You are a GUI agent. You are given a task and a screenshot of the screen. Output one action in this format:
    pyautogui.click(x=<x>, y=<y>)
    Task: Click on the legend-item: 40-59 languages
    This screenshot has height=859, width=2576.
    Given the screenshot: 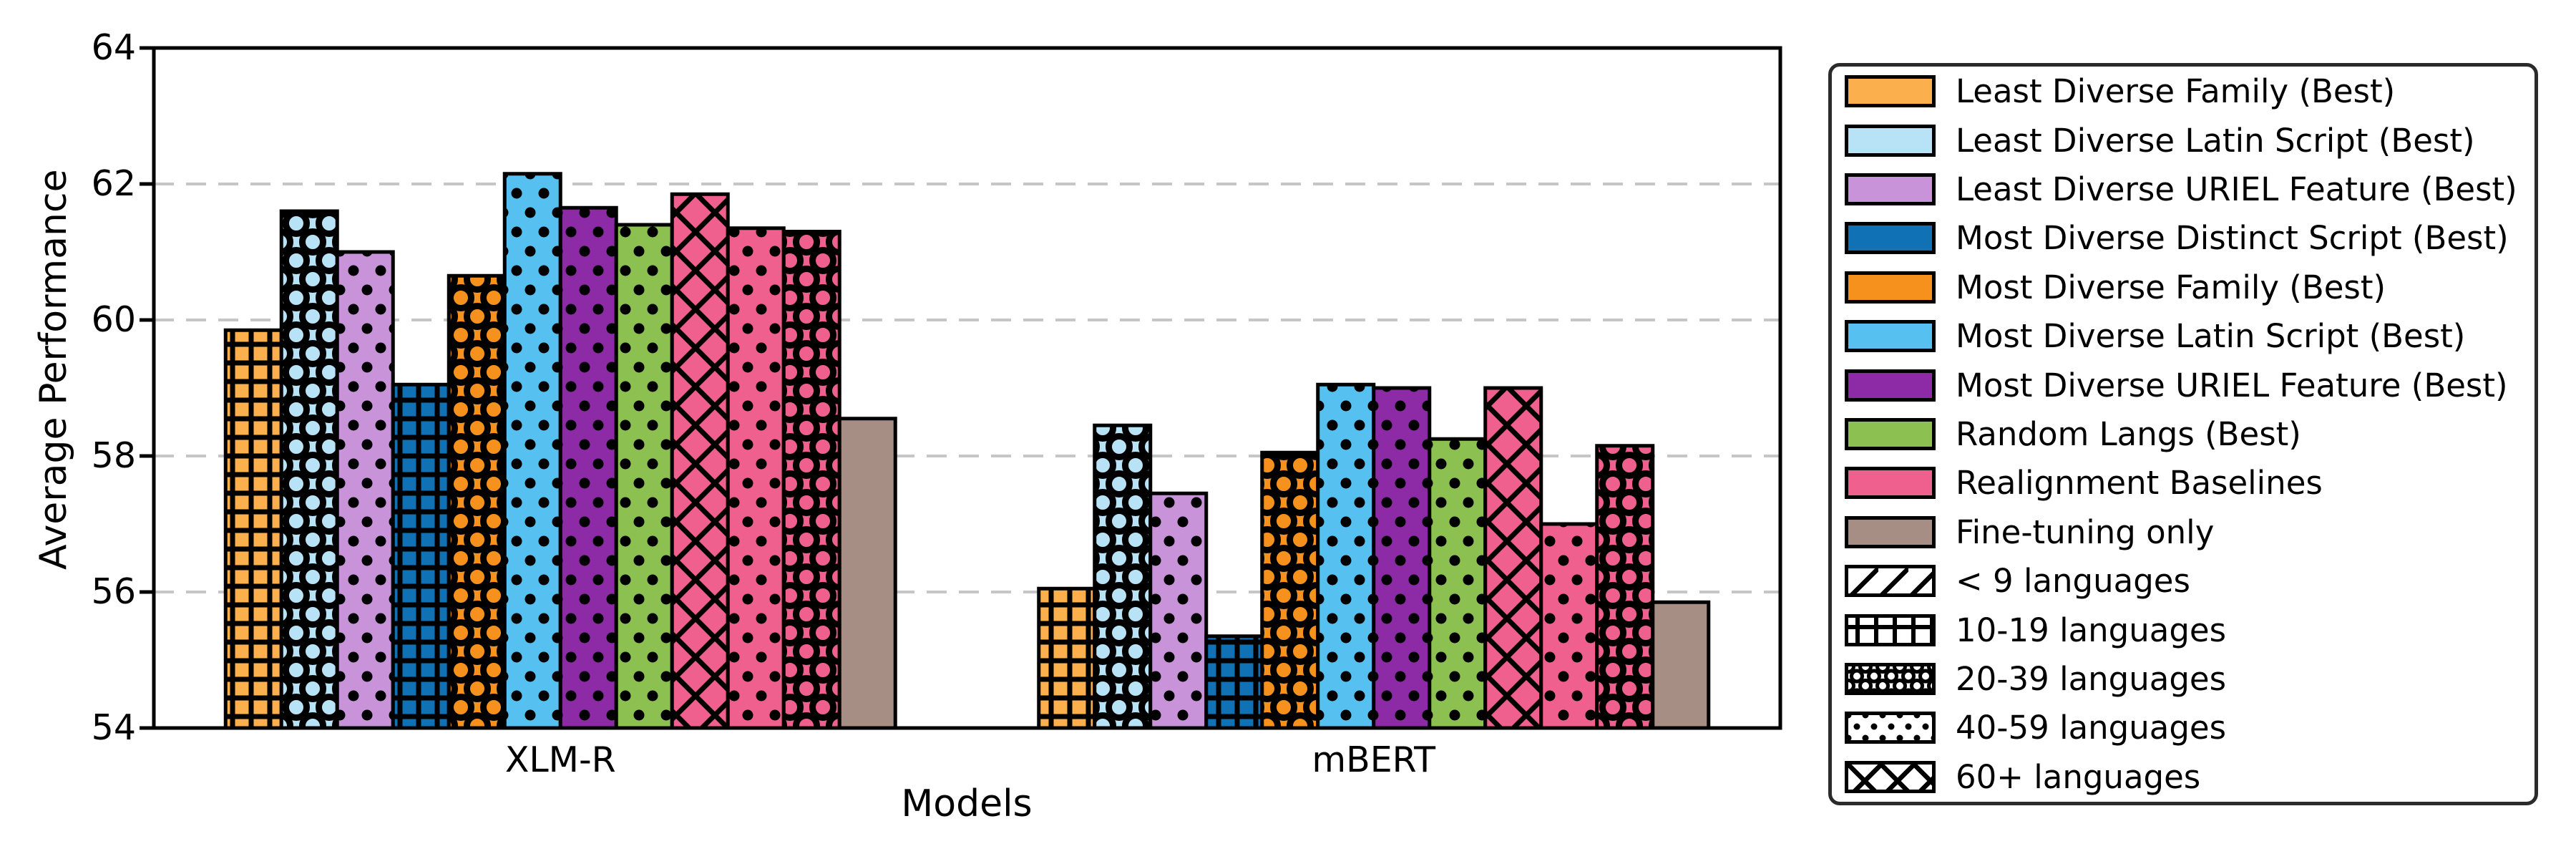 What is the action you would take?
    pyautogui.click(x=2189, y=728)
    